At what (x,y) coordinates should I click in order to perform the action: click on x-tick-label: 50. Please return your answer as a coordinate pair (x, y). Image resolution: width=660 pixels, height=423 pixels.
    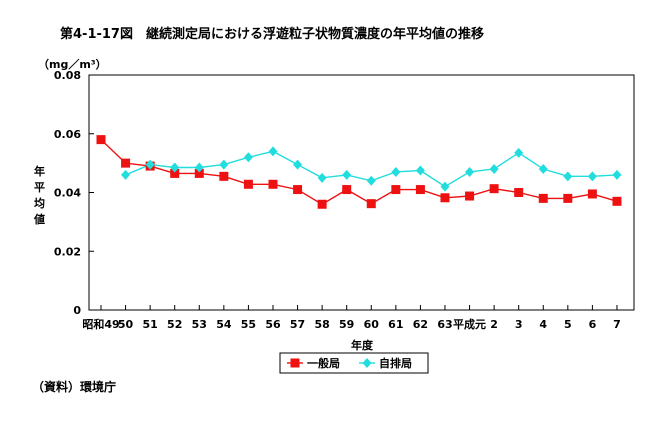
    Looking at the image, I should click on (126, 324).